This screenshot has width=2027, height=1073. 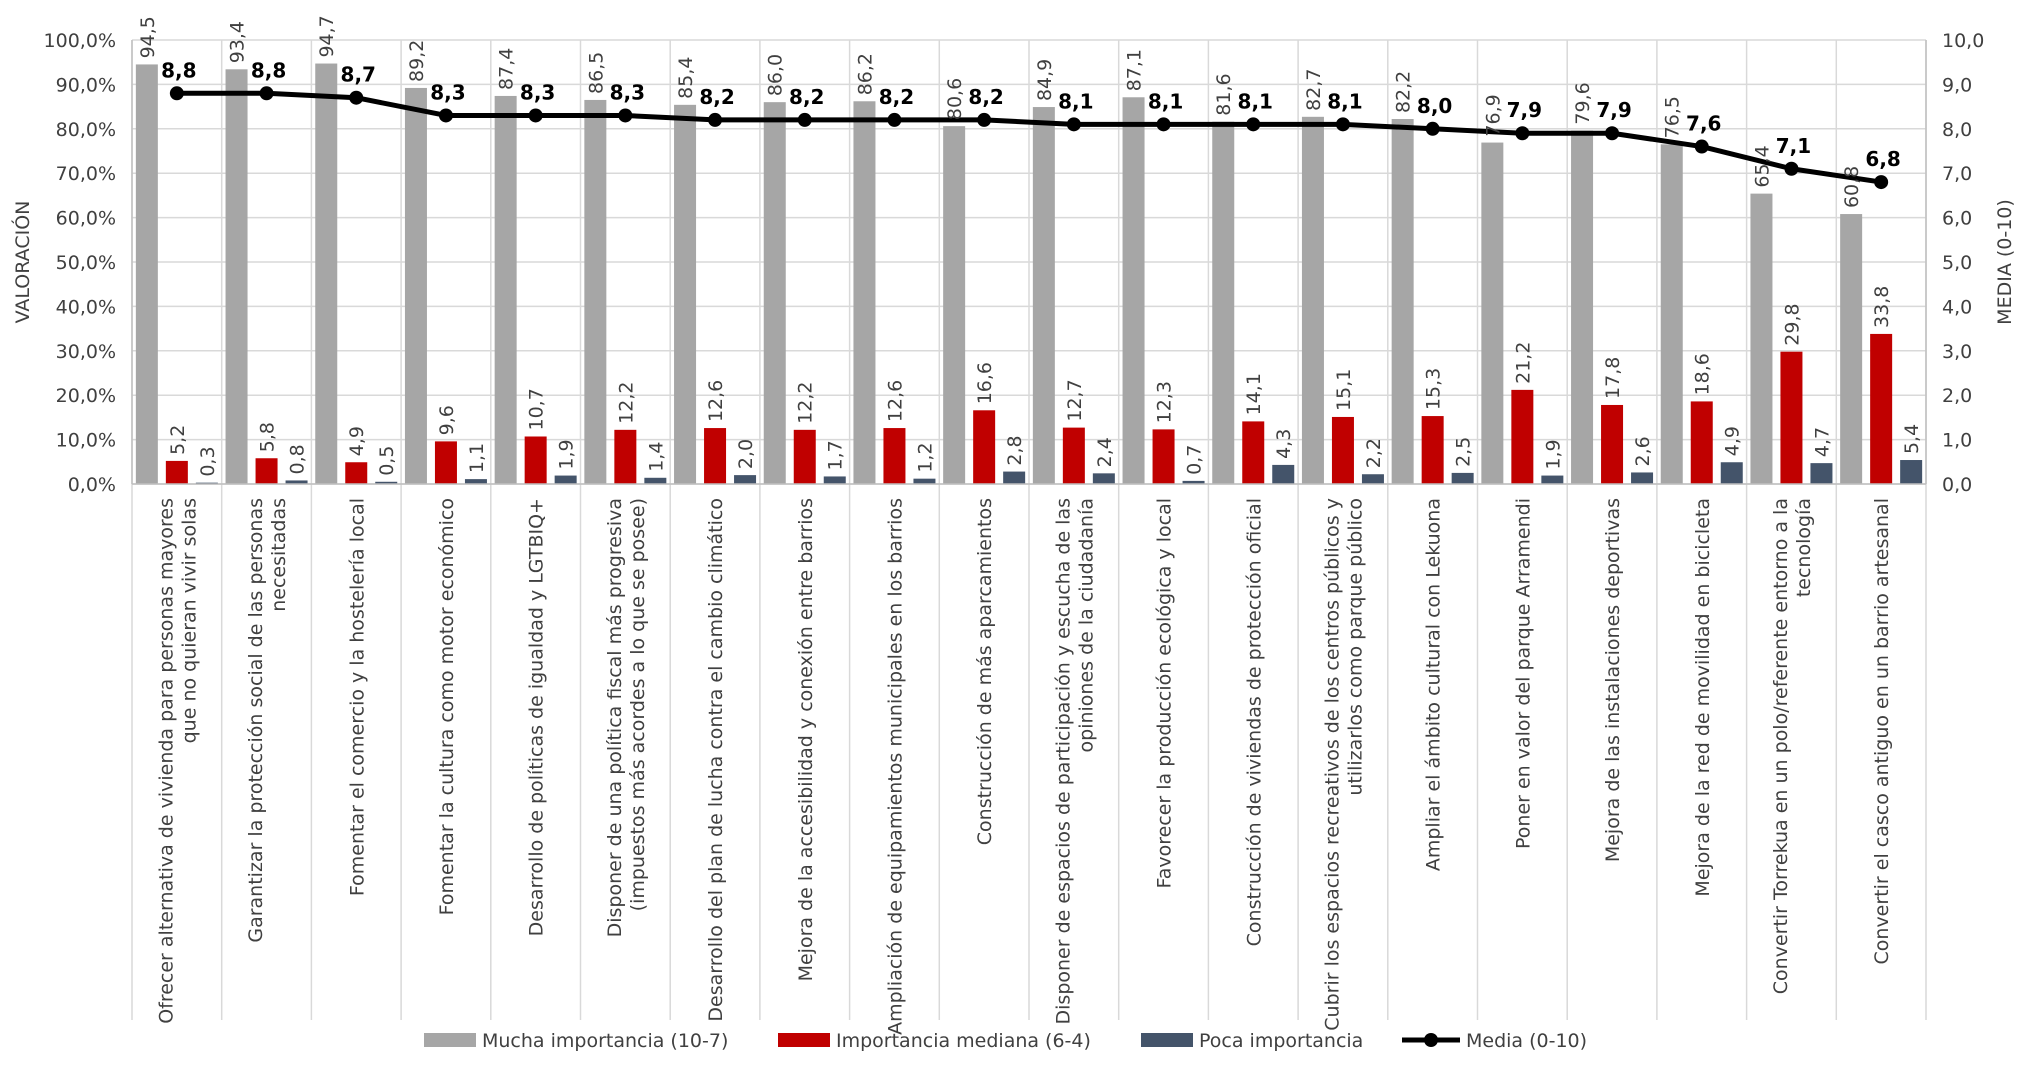 What do you see at coordinates (86, 352) in the screenshot?
I see `y-tick-label: 30,0%` at bounding box center [86, 352].